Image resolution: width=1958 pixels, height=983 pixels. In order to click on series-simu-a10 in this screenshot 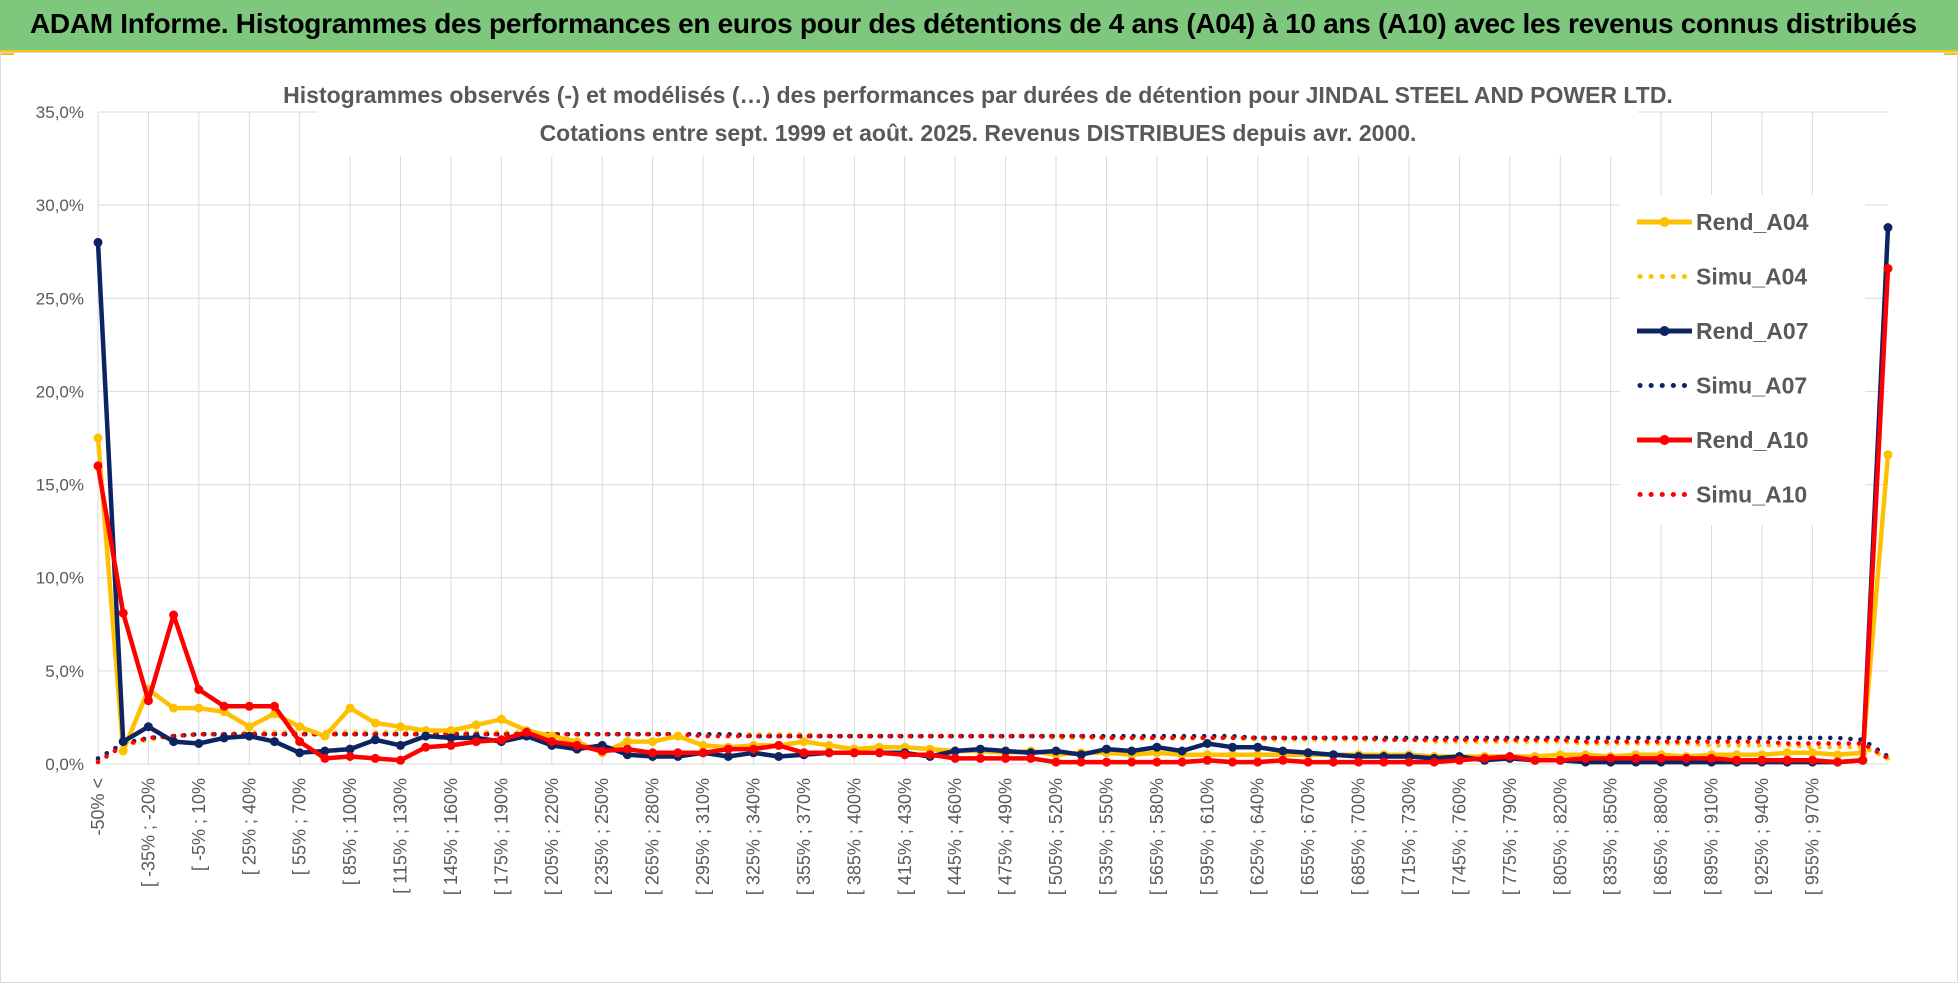, I will do `click(993, 748)`.